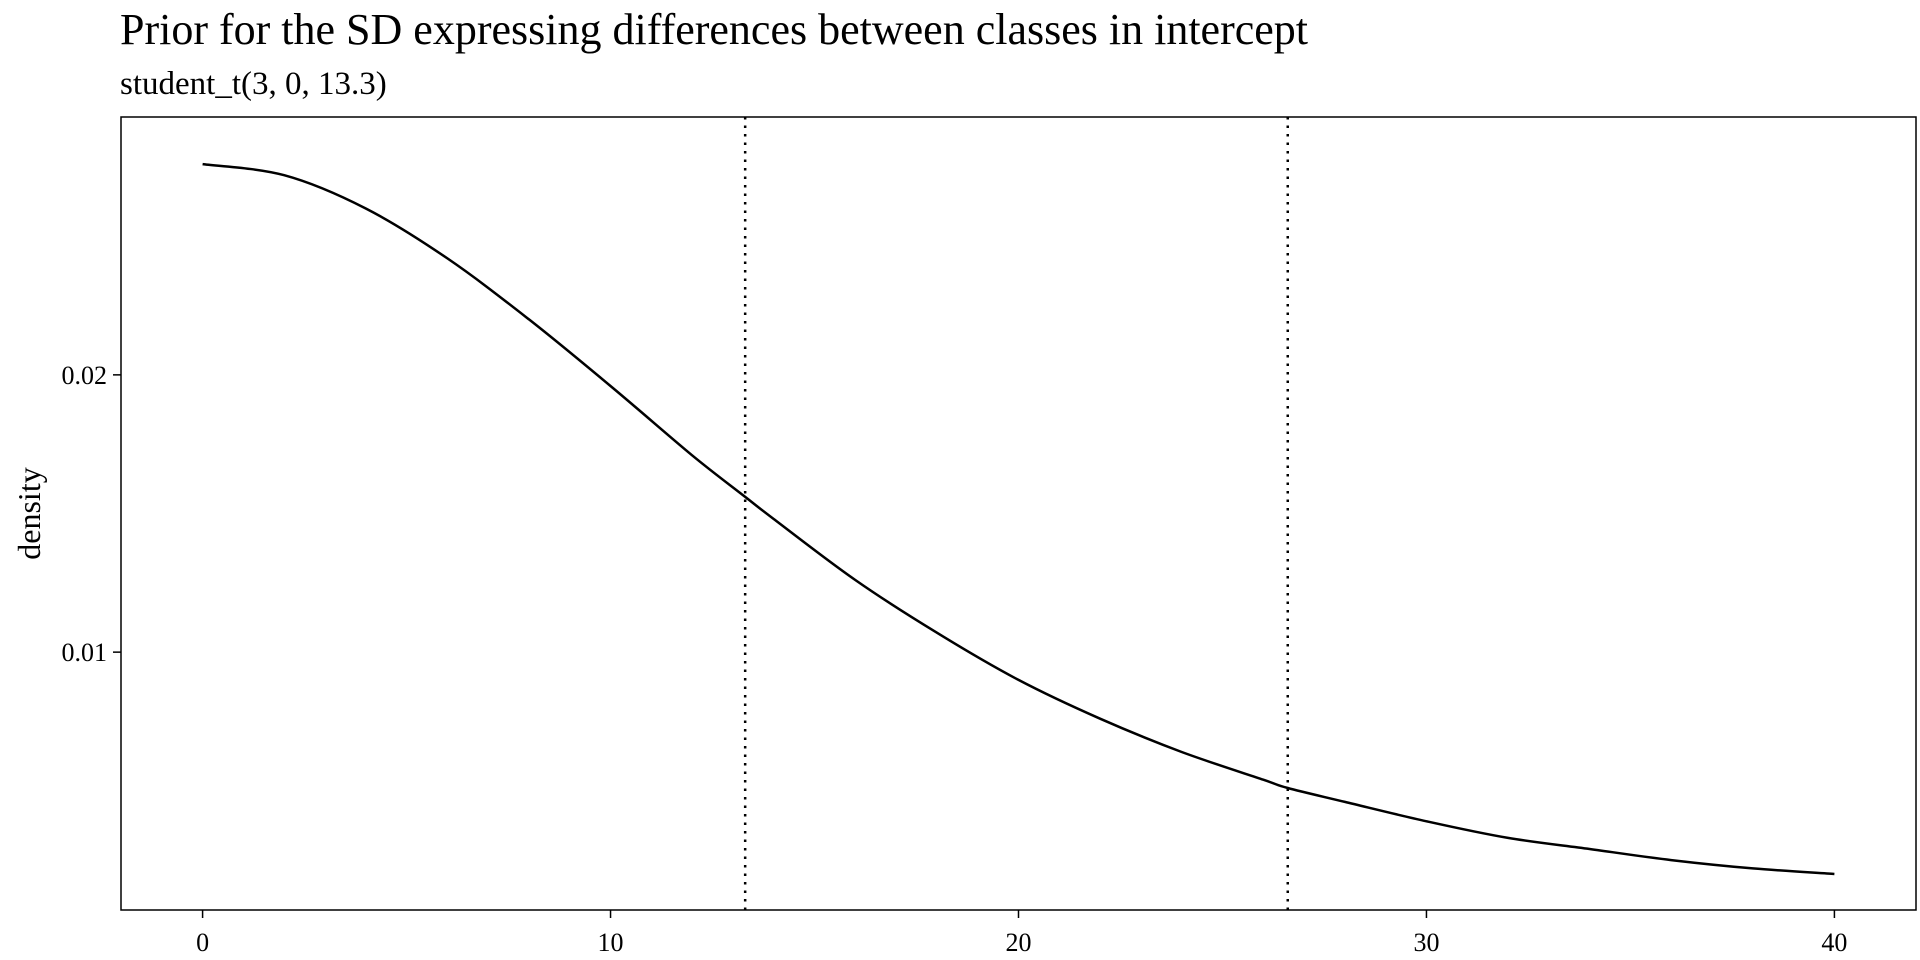 This screenshot has height=960, width=1920. I want to click on x-tick-label: 20, so click(1019, 942).